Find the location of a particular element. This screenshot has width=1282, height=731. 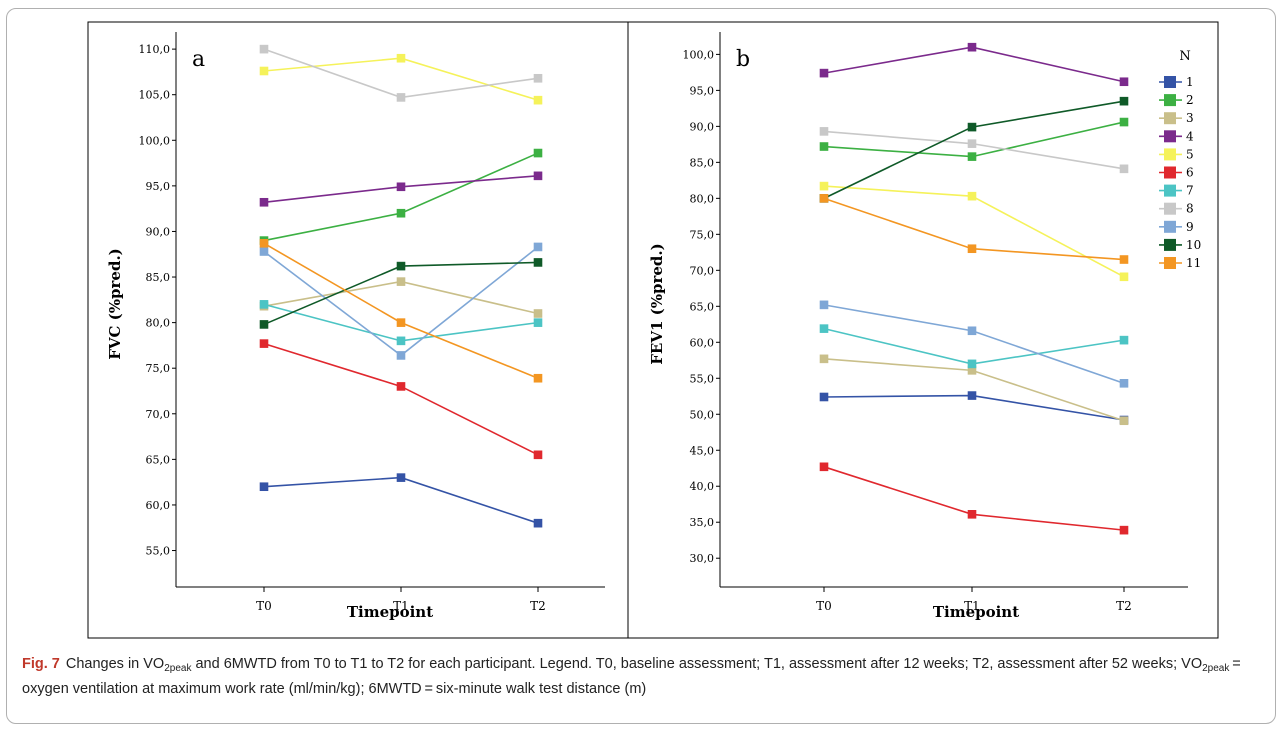

legend-label: 7 is located at coordinates (1190, 191).